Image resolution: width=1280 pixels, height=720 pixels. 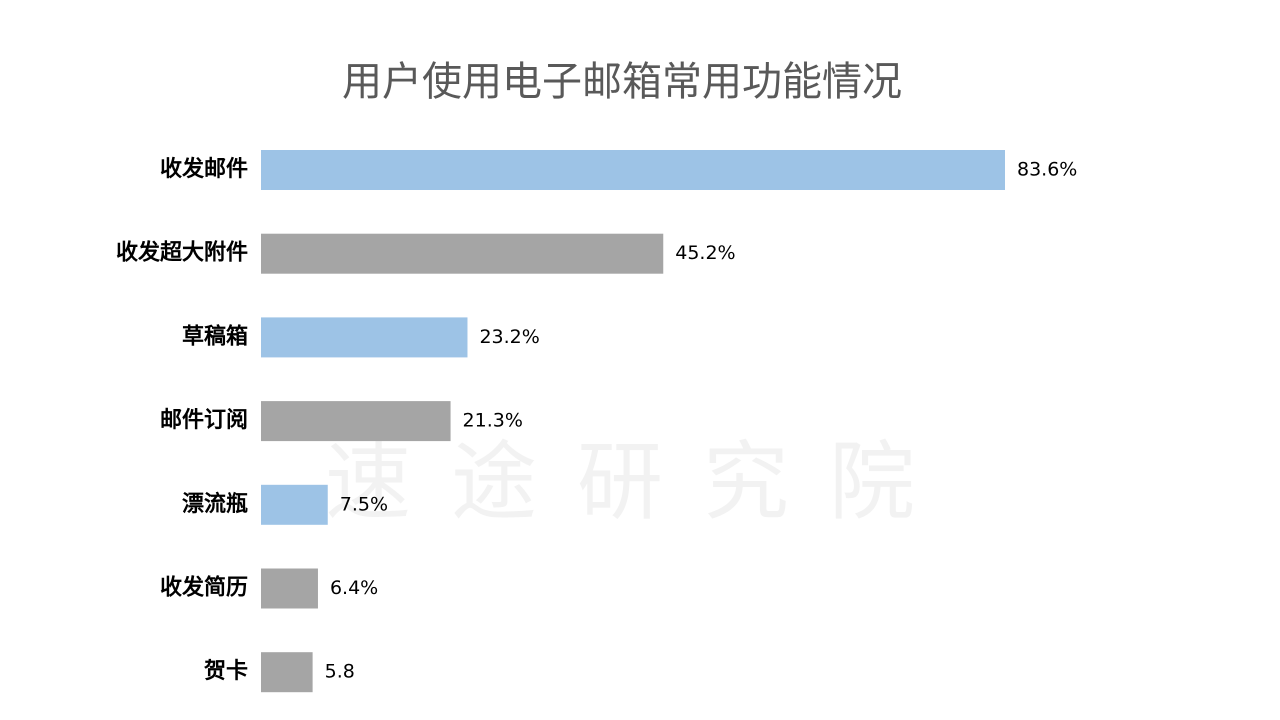 I want to click on category-label: 收发邮件, so click(x=204, y=169).